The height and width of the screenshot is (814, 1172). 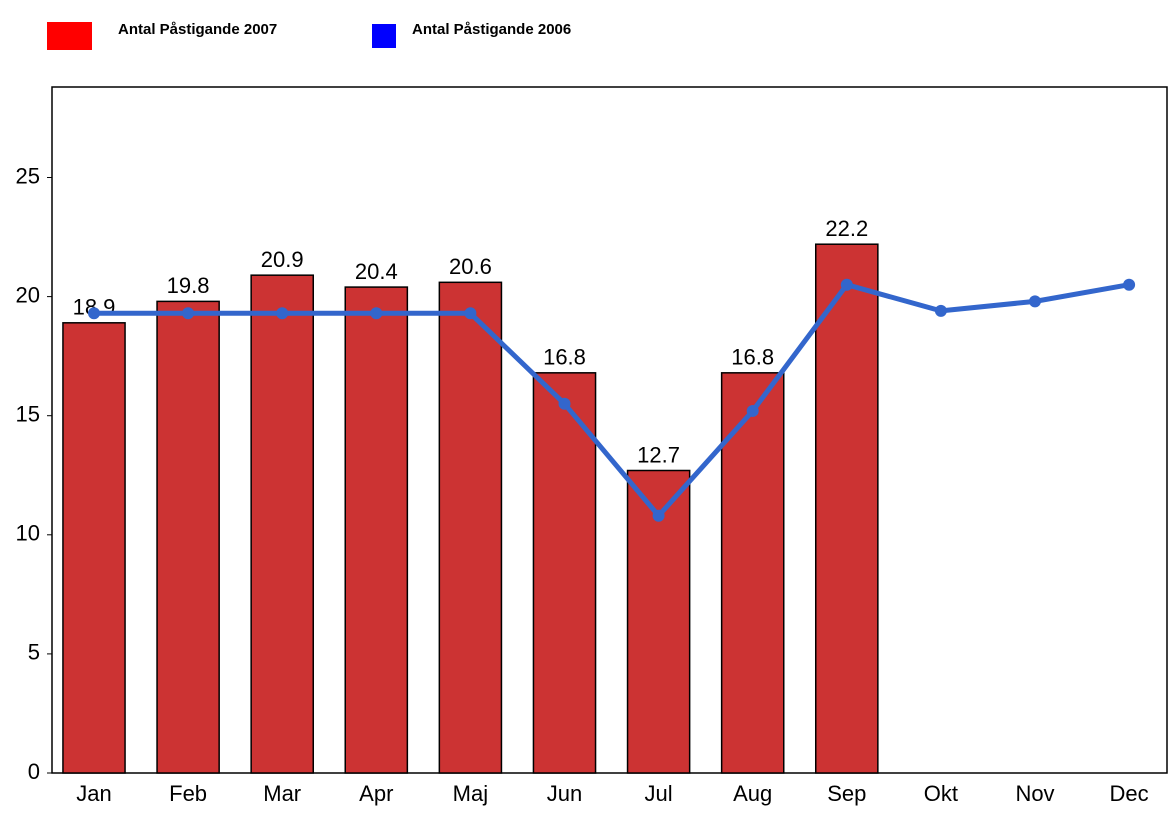 What do you see at coordinates (470, 793) in the screenshot?
I see `x-tick-label: Maj` at bounding box center [470, 793].